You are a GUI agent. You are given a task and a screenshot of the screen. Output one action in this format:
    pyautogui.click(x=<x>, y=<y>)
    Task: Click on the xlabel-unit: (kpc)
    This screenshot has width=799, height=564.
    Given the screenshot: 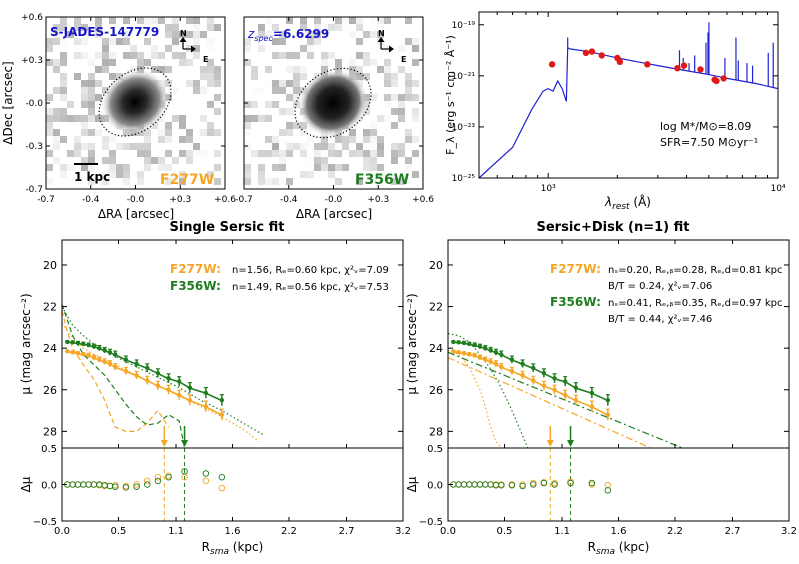 What is the action you would take?
    pyautogui.click(x=246, y=547)
    